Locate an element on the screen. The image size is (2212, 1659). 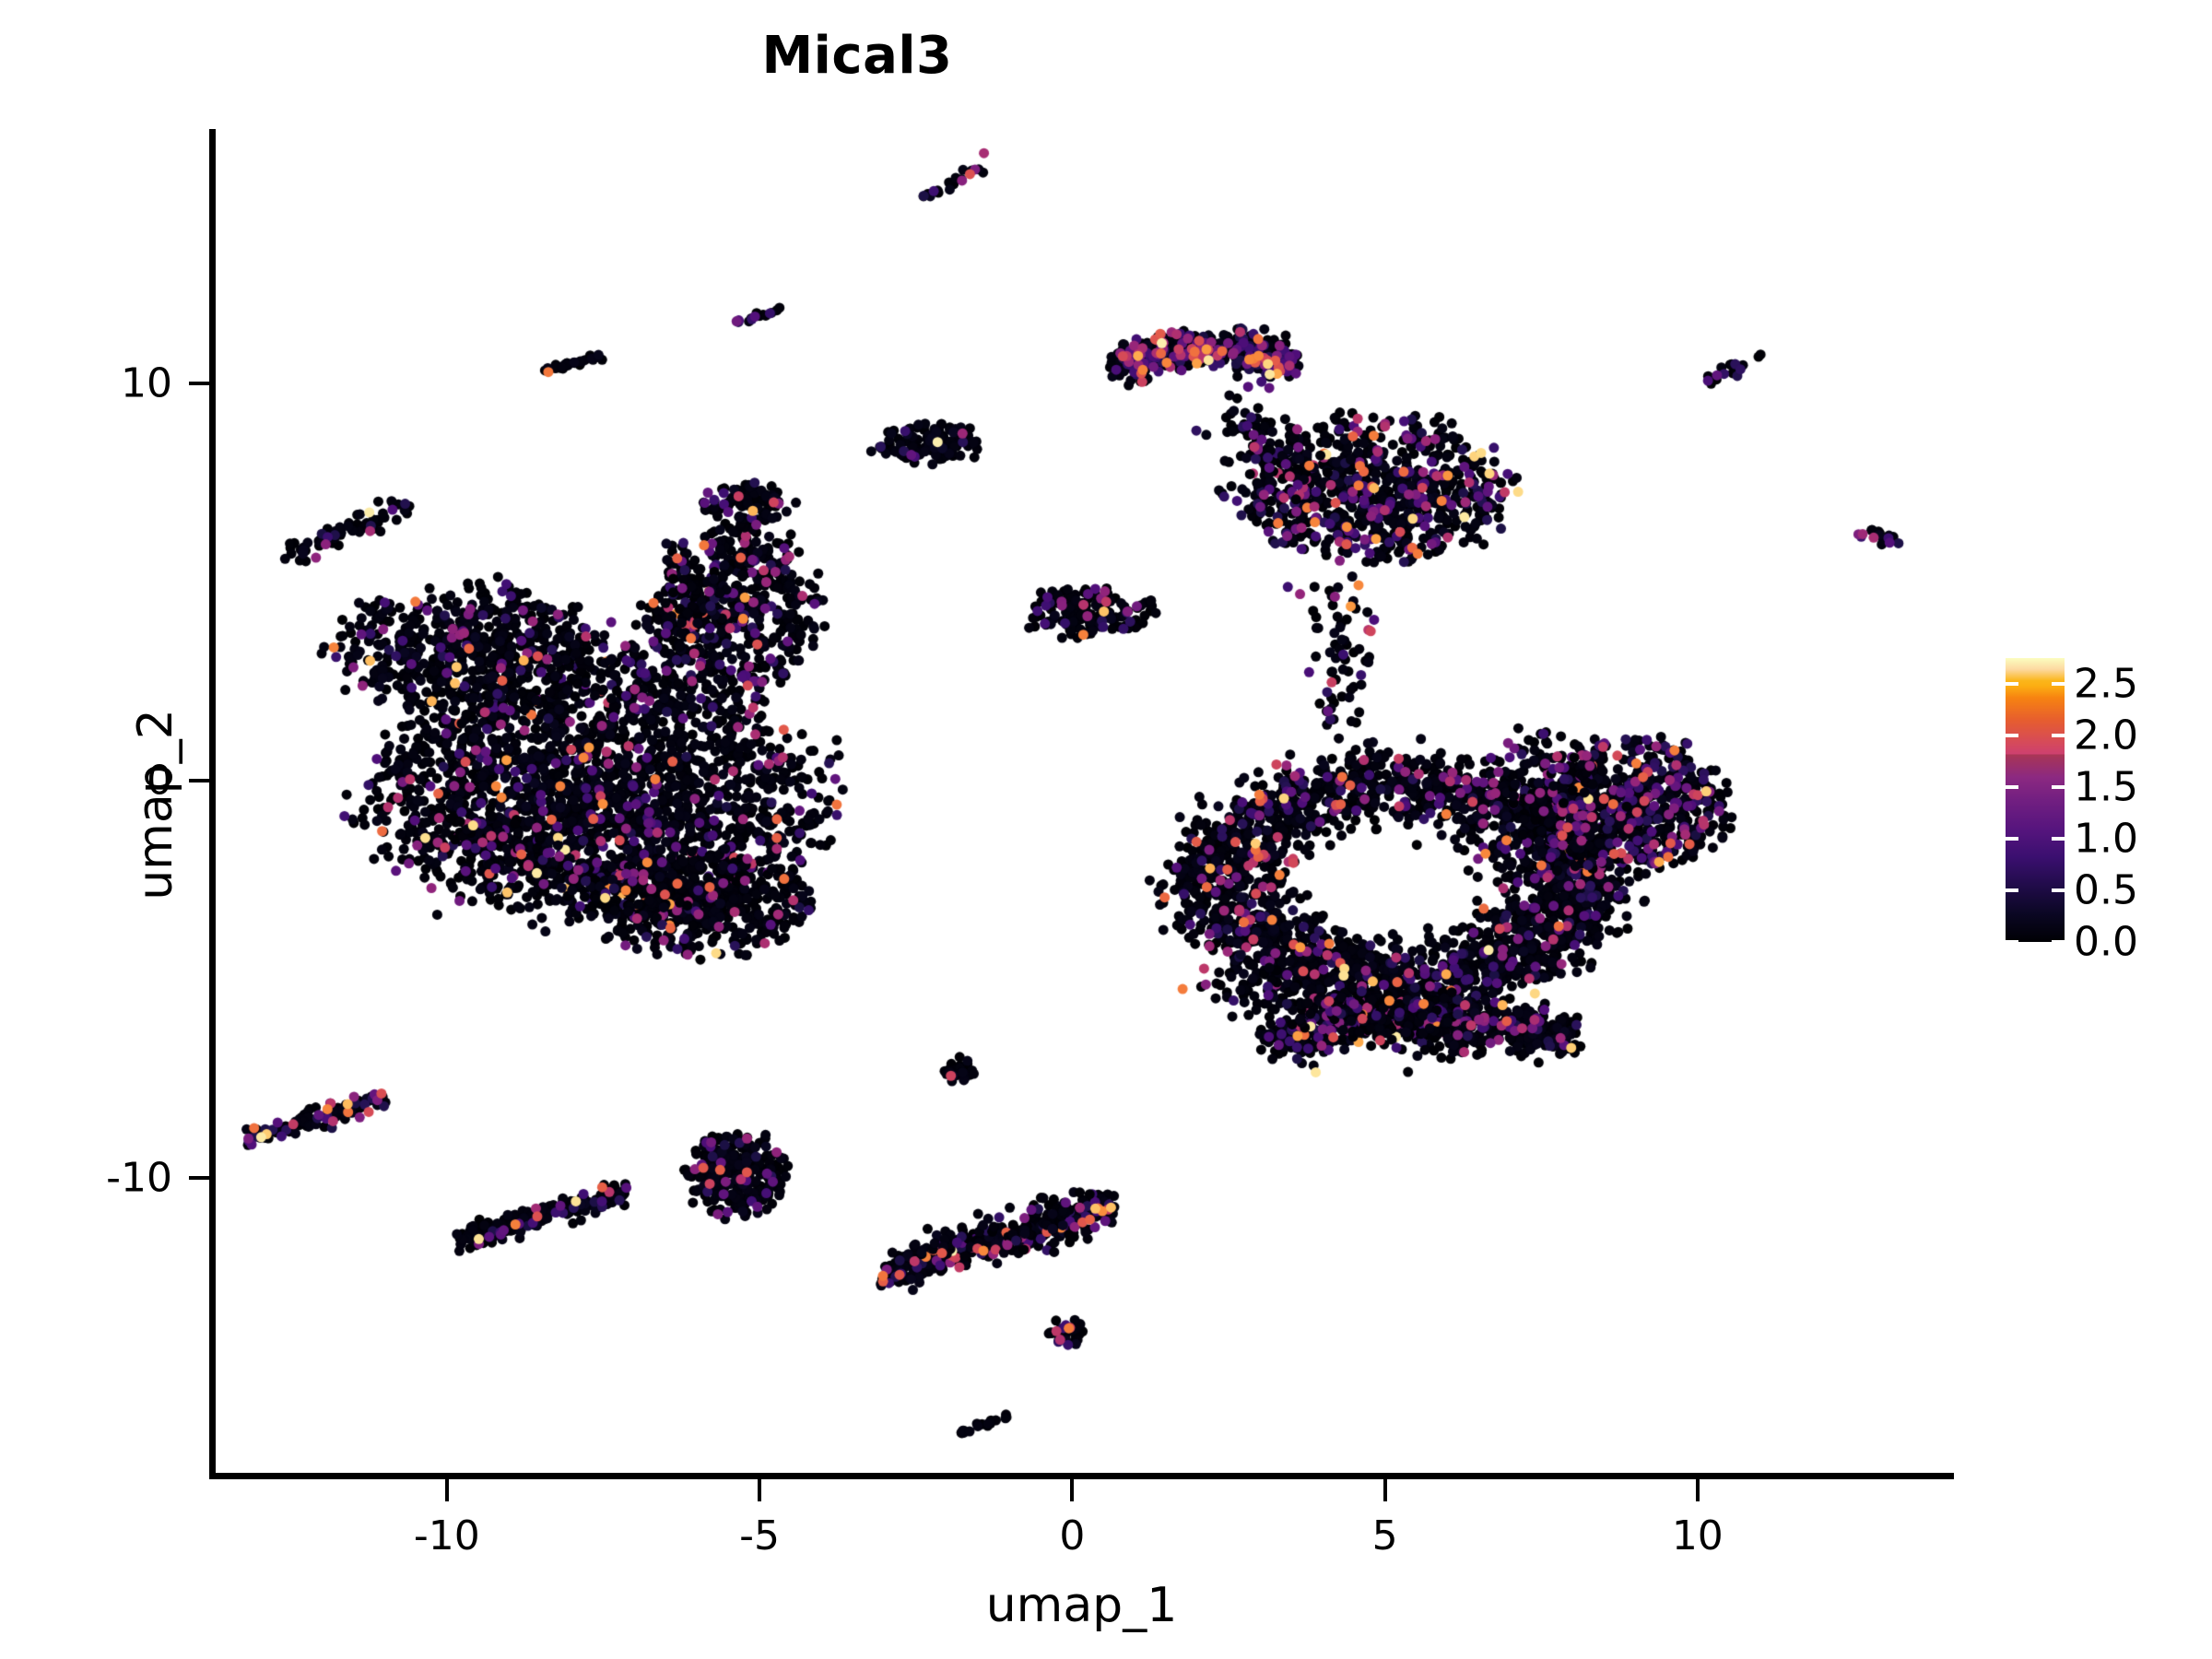
x-axis-label: umap_1 is located at coordinates (1081, 1605).